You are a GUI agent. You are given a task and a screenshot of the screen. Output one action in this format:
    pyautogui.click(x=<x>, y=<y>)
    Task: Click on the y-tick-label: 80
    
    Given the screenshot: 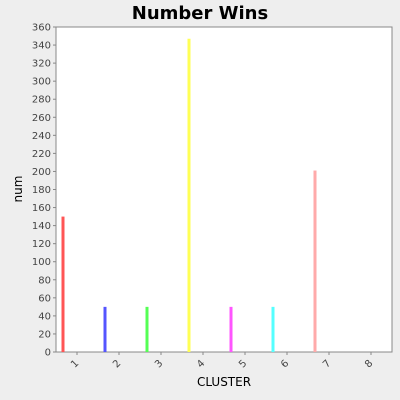 What is the action you would take?
    pyautogui.click(x=44, y=280)
    